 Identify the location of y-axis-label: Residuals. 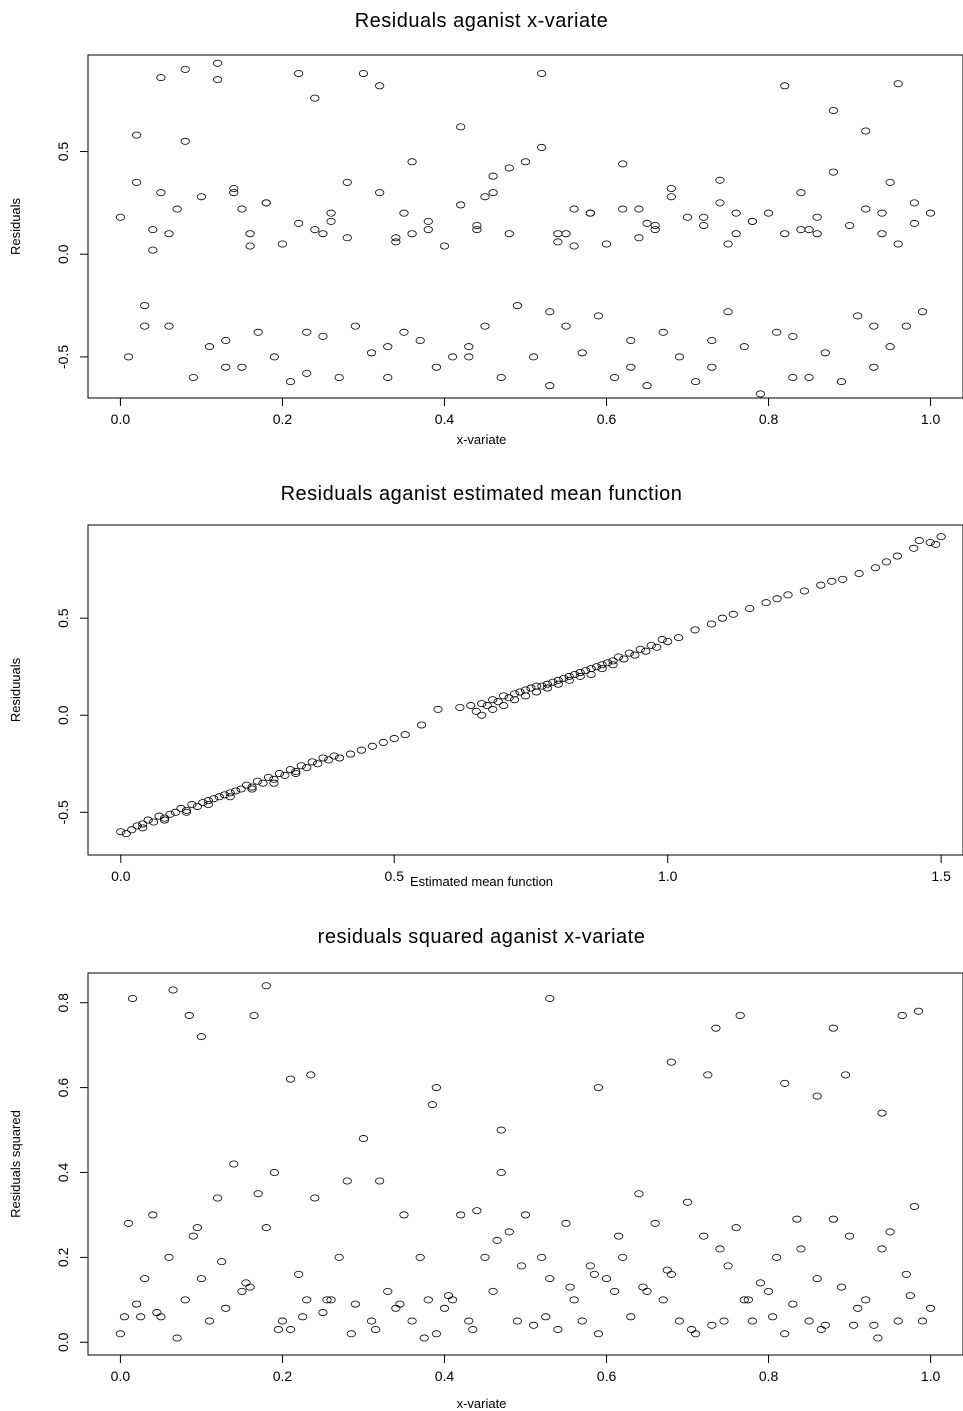
(15, 226).